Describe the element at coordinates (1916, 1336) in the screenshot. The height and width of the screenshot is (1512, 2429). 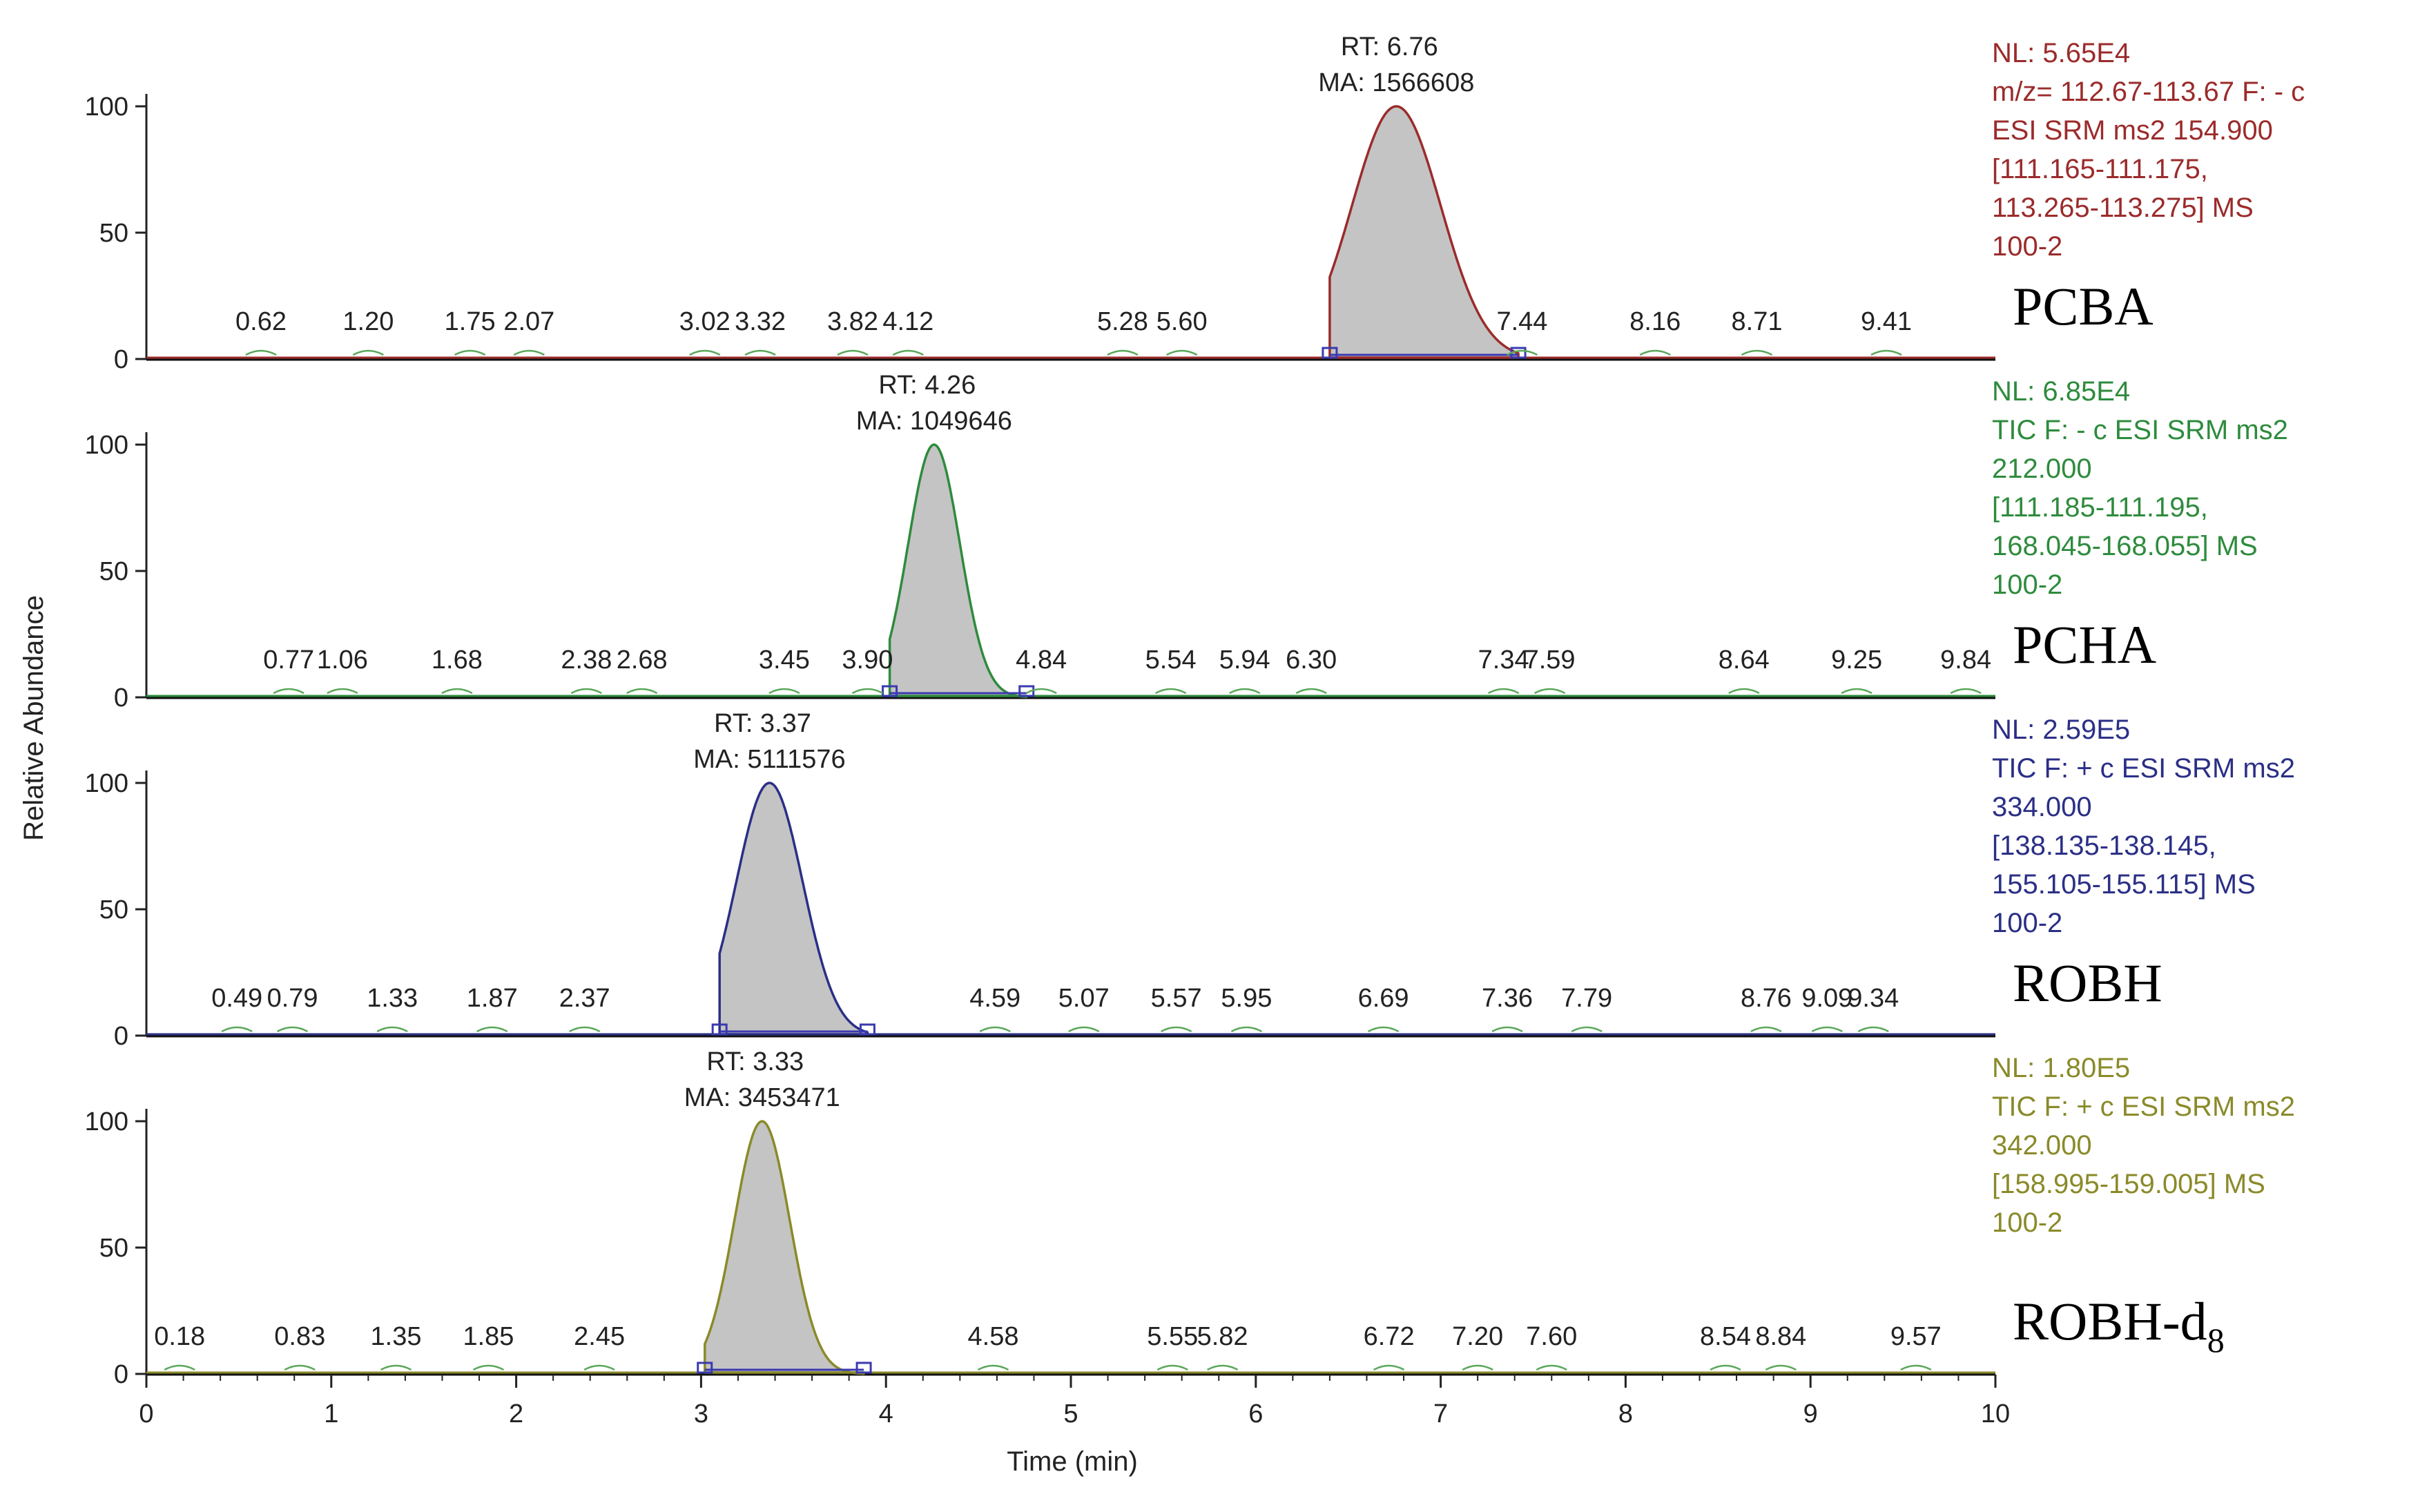
I see `minor-peak-label: 9.57` at that location.